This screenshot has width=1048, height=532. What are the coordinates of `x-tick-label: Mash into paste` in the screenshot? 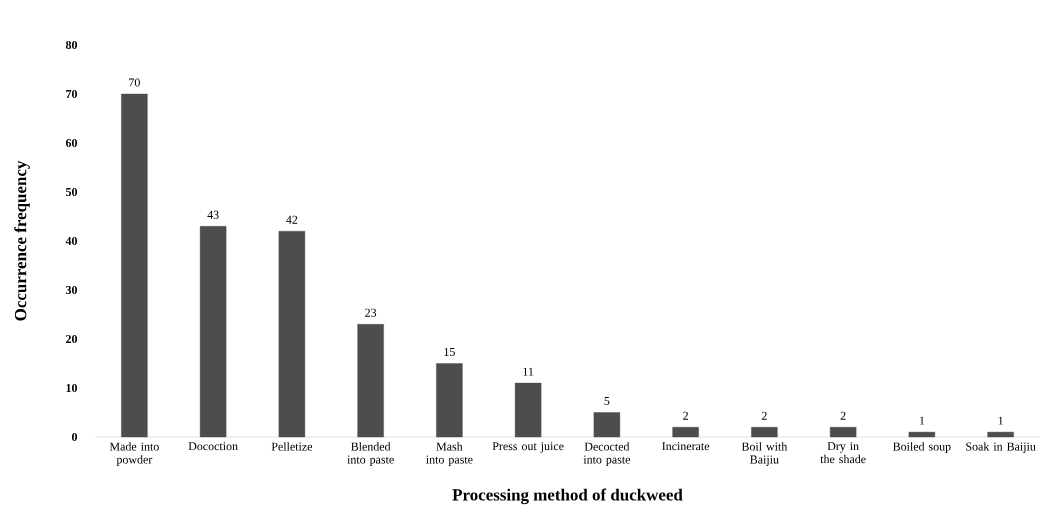 It's located at (449, 454).